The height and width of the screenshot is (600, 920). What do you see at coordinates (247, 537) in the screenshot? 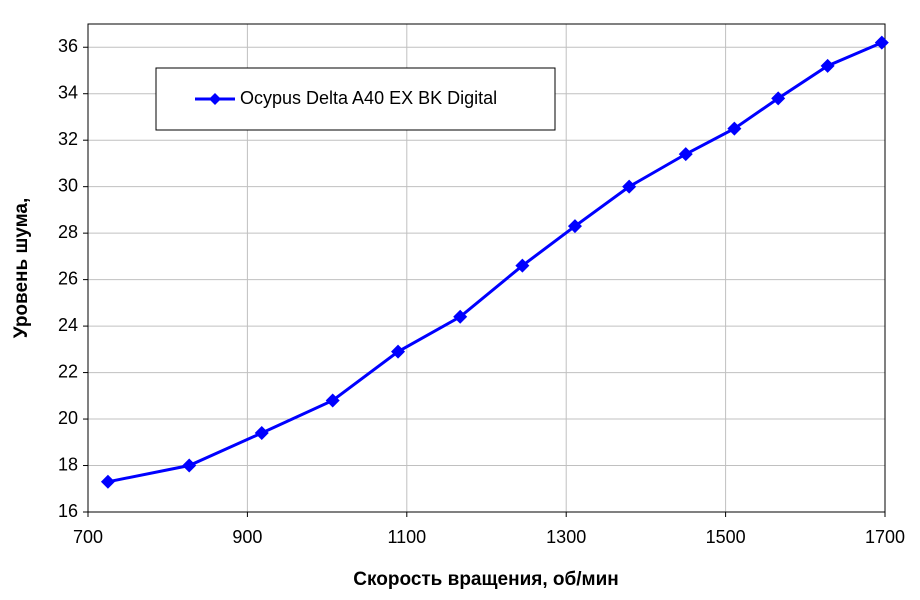
I see `x-tick-label: 900` at bounding box center [247, 537].